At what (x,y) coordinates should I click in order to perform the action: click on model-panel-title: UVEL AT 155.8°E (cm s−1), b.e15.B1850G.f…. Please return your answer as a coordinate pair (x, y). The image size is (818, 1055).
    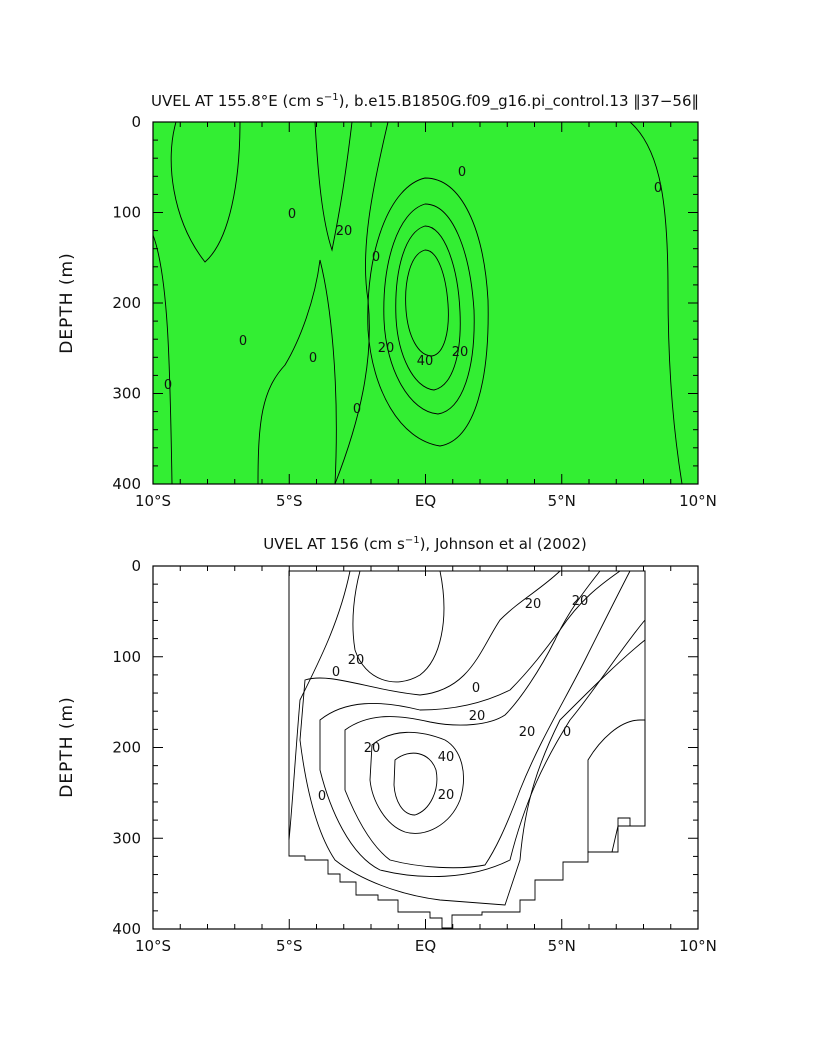
    Looking at the image, I should click on (425, 101).